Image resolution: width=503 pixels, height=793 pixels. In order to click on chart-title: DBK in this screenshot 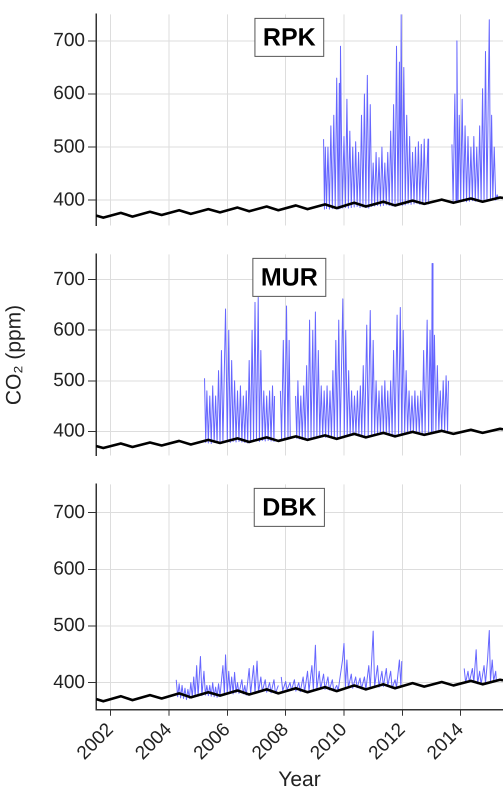, I will do `click(289, 507)`.